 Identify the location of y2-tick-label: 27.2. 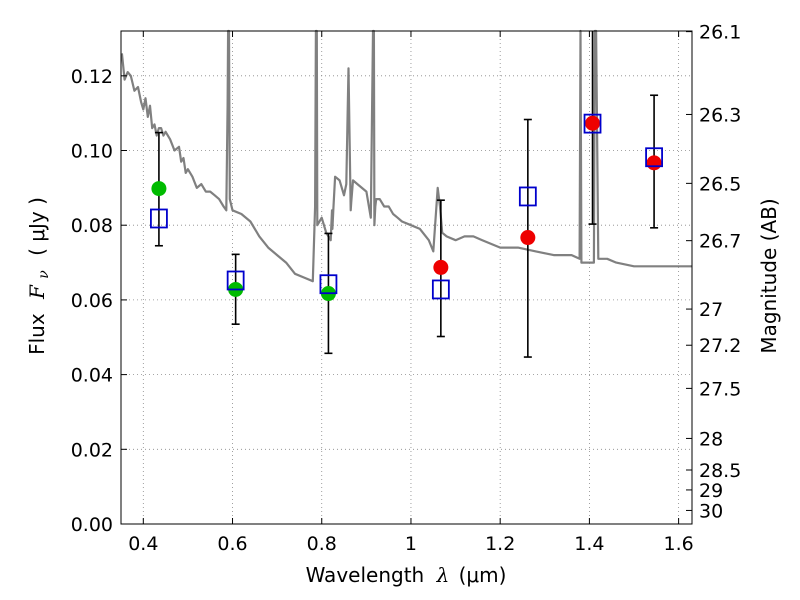
(720, 346).